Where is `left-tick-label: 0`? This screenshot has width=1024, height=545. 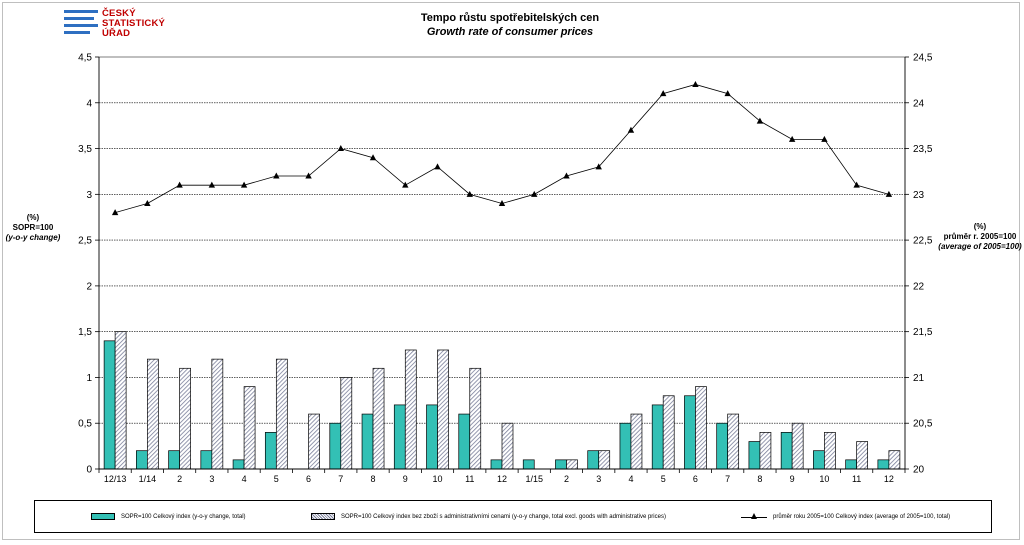 left-tick-label: 0 is located at coordinates (89, 470).